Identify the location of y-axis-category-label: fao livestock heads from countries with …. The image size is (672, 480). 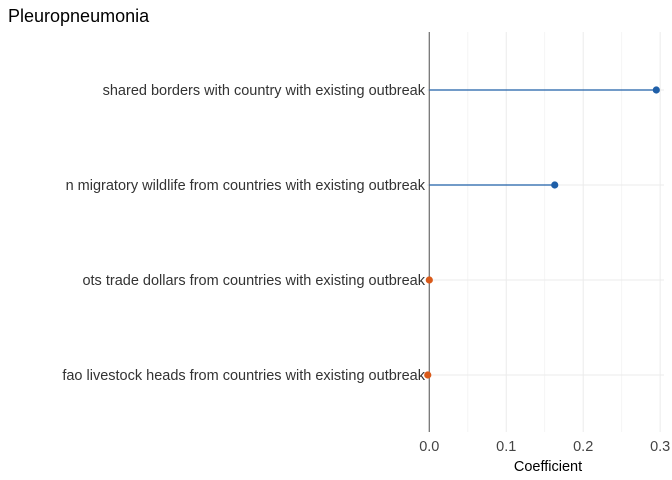
(243, 376).